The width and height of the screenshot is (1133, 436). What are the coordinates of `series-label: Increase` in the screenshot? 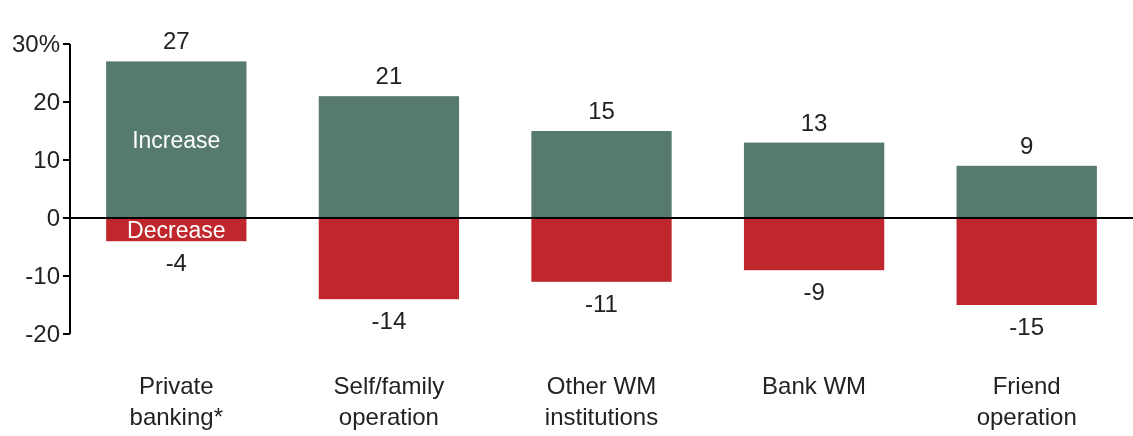 It's located at (176, 139).